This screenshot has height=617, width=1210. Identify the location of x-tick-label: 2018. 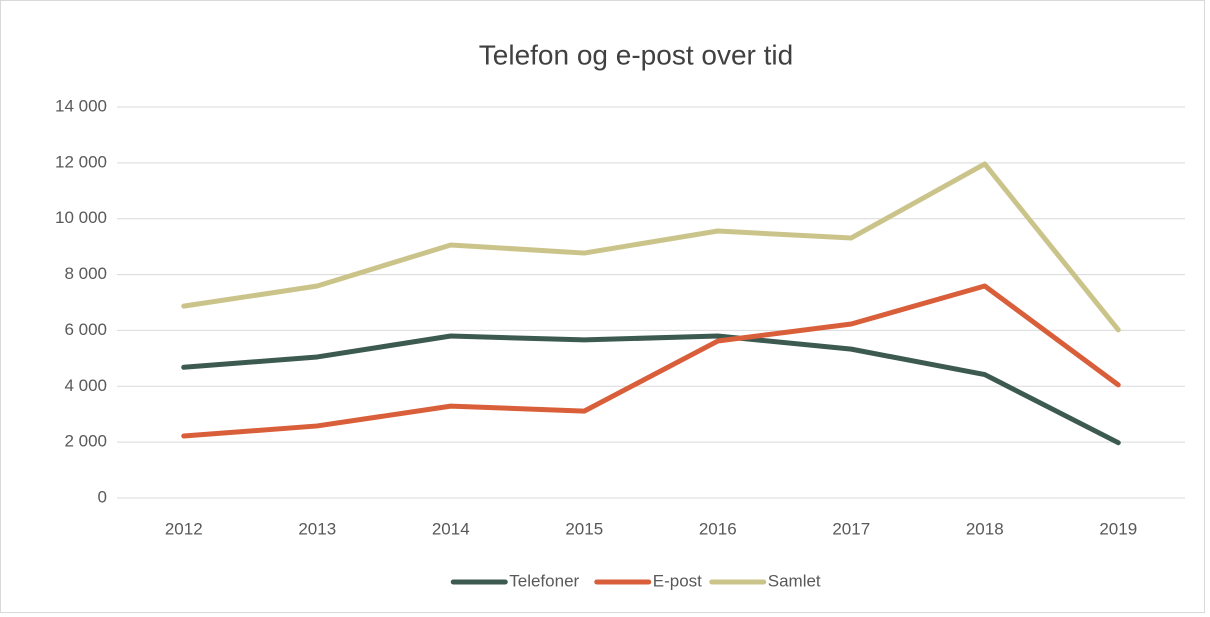
(985, 528).